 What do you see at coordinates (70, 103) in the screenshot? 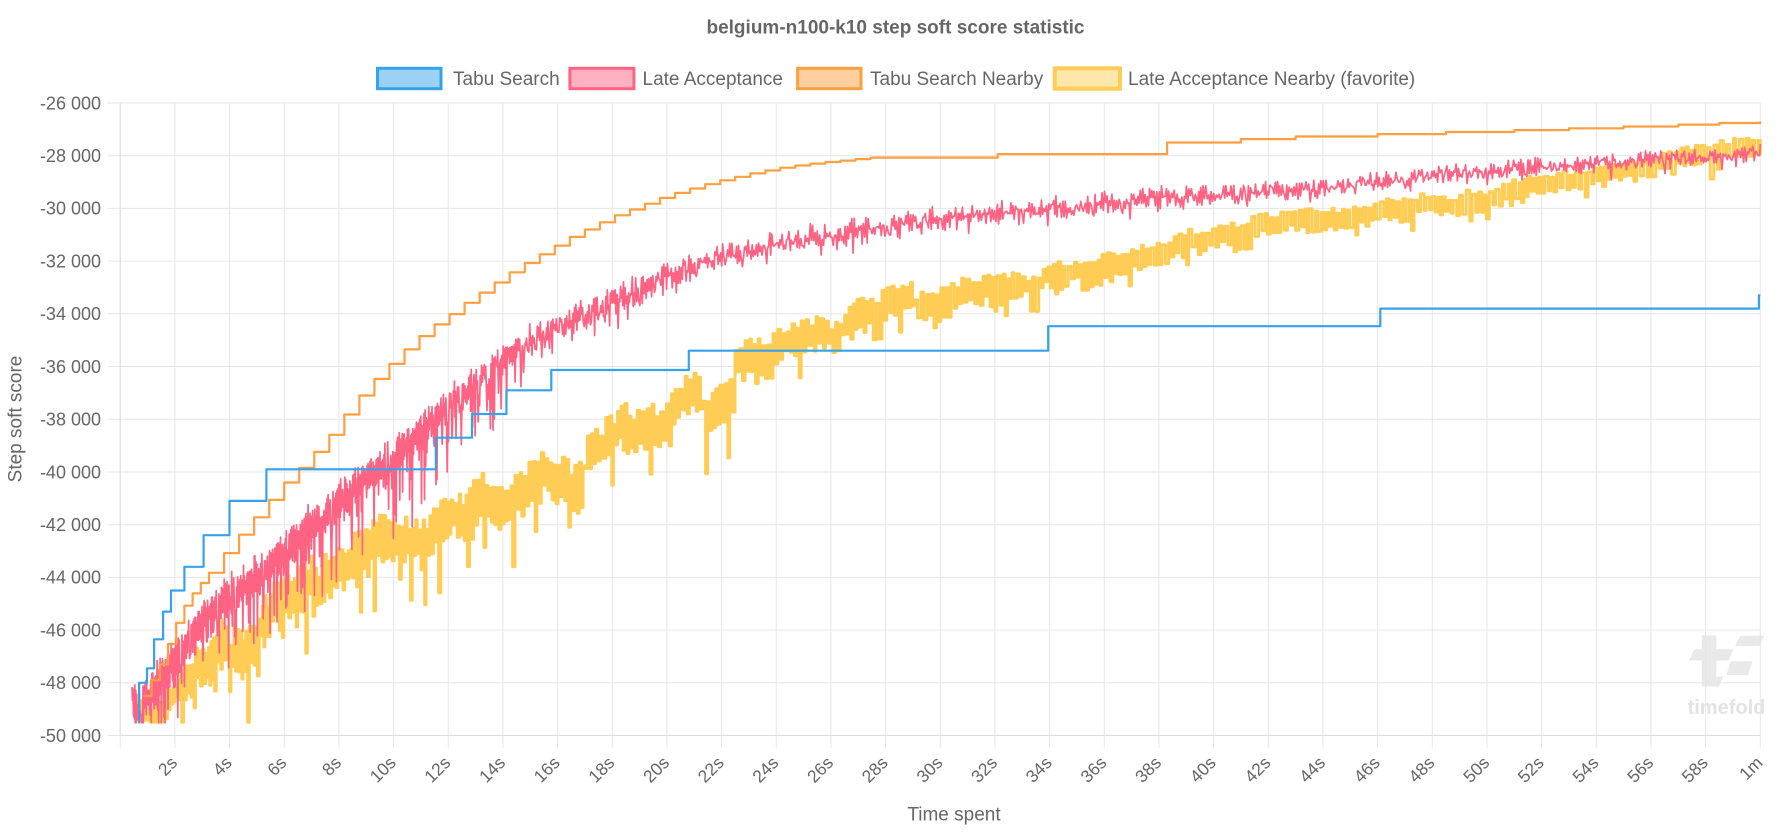
I see `svg-text: -26 000` at bounding box center [70, 103].